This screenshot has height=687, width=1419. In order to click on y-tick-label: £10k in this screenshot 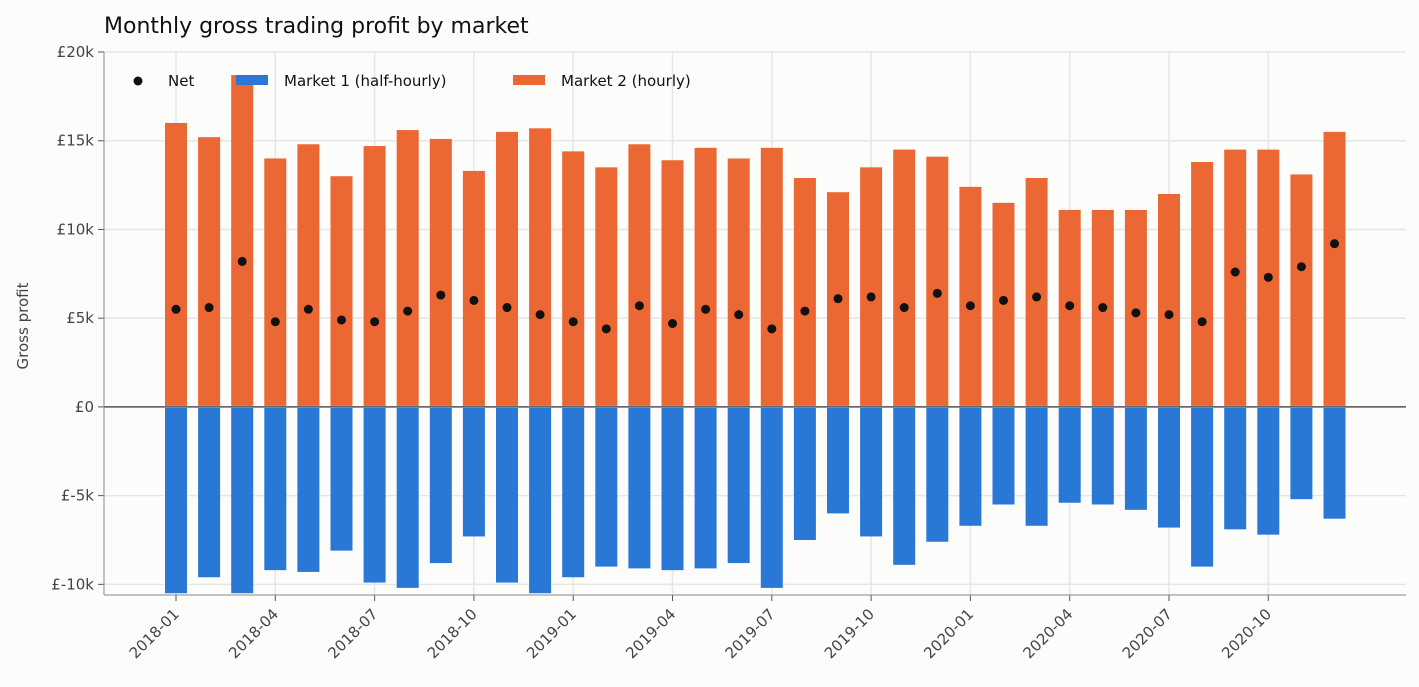, I will do `click(76, 229)`.